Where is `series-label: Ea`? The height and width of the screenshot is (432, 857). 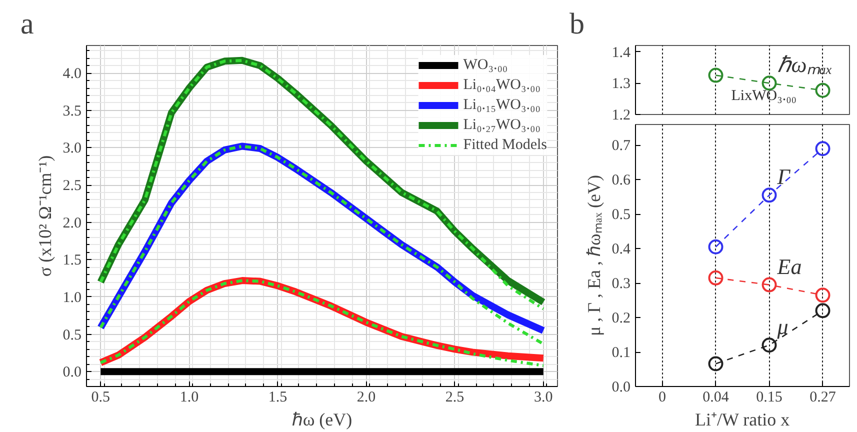
series-label: Ea is located at coordinates (789, 266).